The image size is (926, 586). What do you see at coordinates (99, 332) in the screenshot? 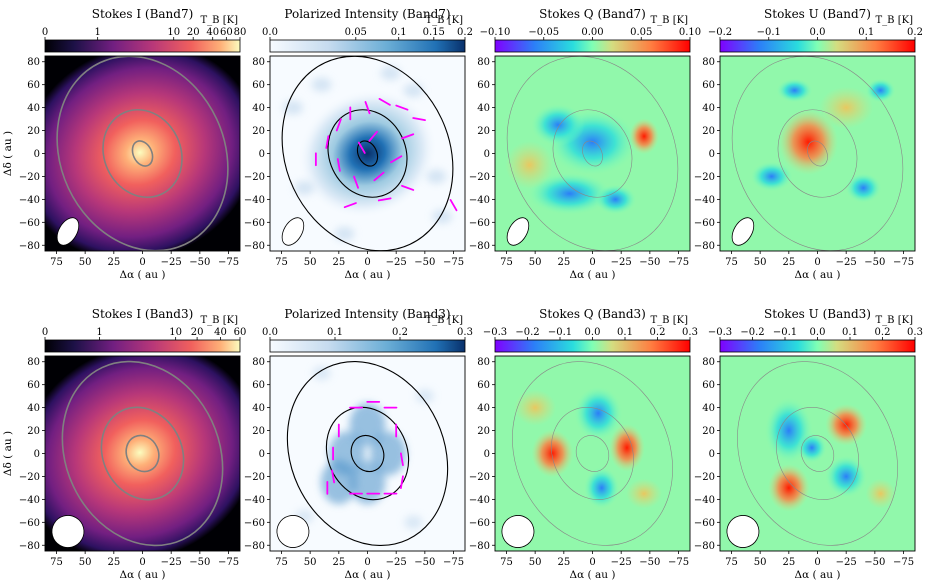
I see `colorbar-tick-label: 1` at bounding box center [99, 332].